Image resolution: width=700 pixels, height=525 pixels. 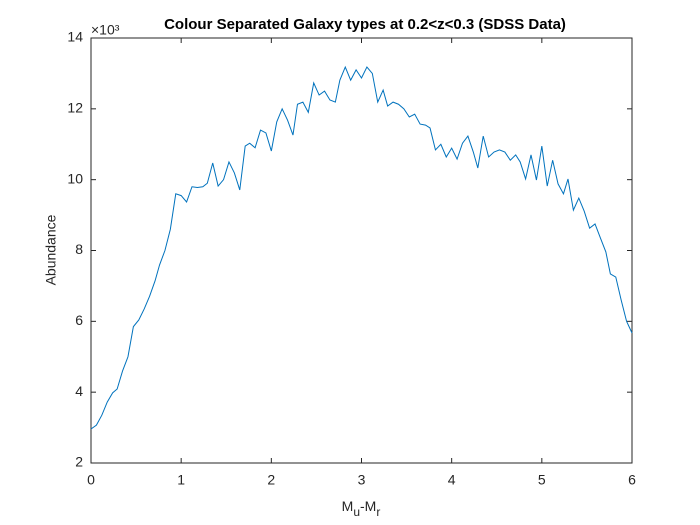 What do you see at coordinates (79, 391) in the screenshot?
I see `y-tick-label: 4` at bounding box center [79, 391].